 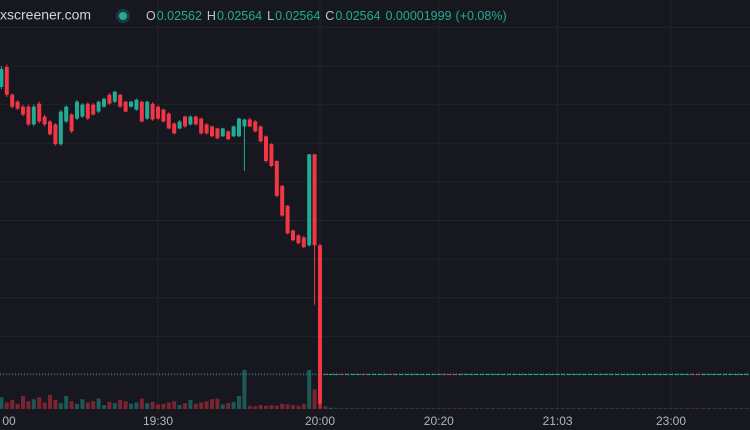 What do you see at coordinates (357, 16) in the screenshot?
I see `legend-value: 0.02564` at bounding box center [357, 16].